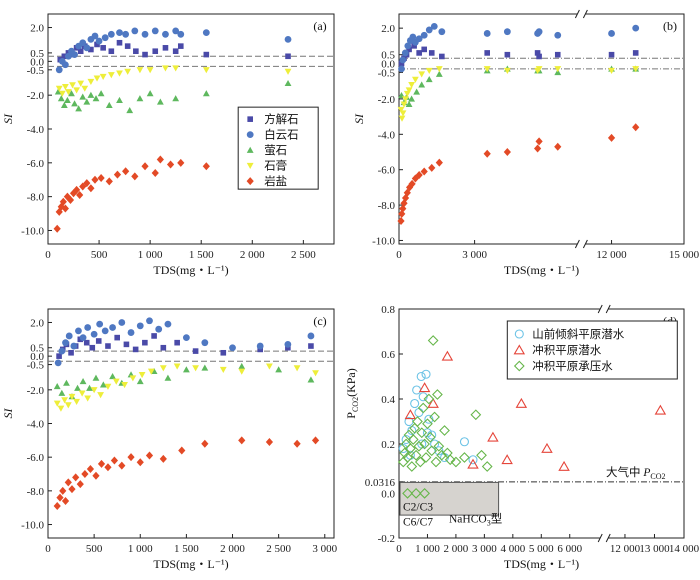  I want to click on x-tick-label: 13 000, so click(654, 549).